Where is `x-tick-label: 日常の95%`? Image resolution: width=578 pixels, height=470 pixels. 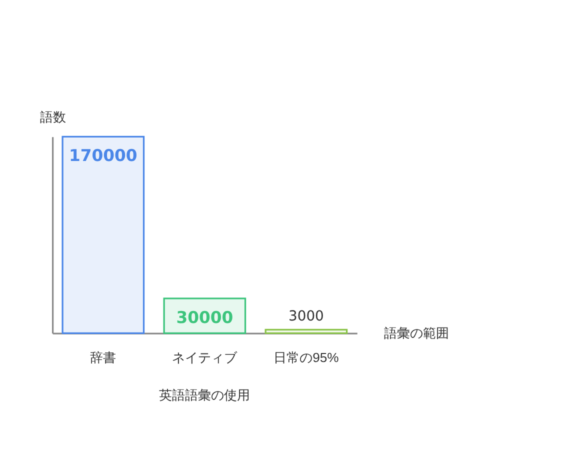
x-tick-label: 日常の95% is located at coordinates (307, 358).